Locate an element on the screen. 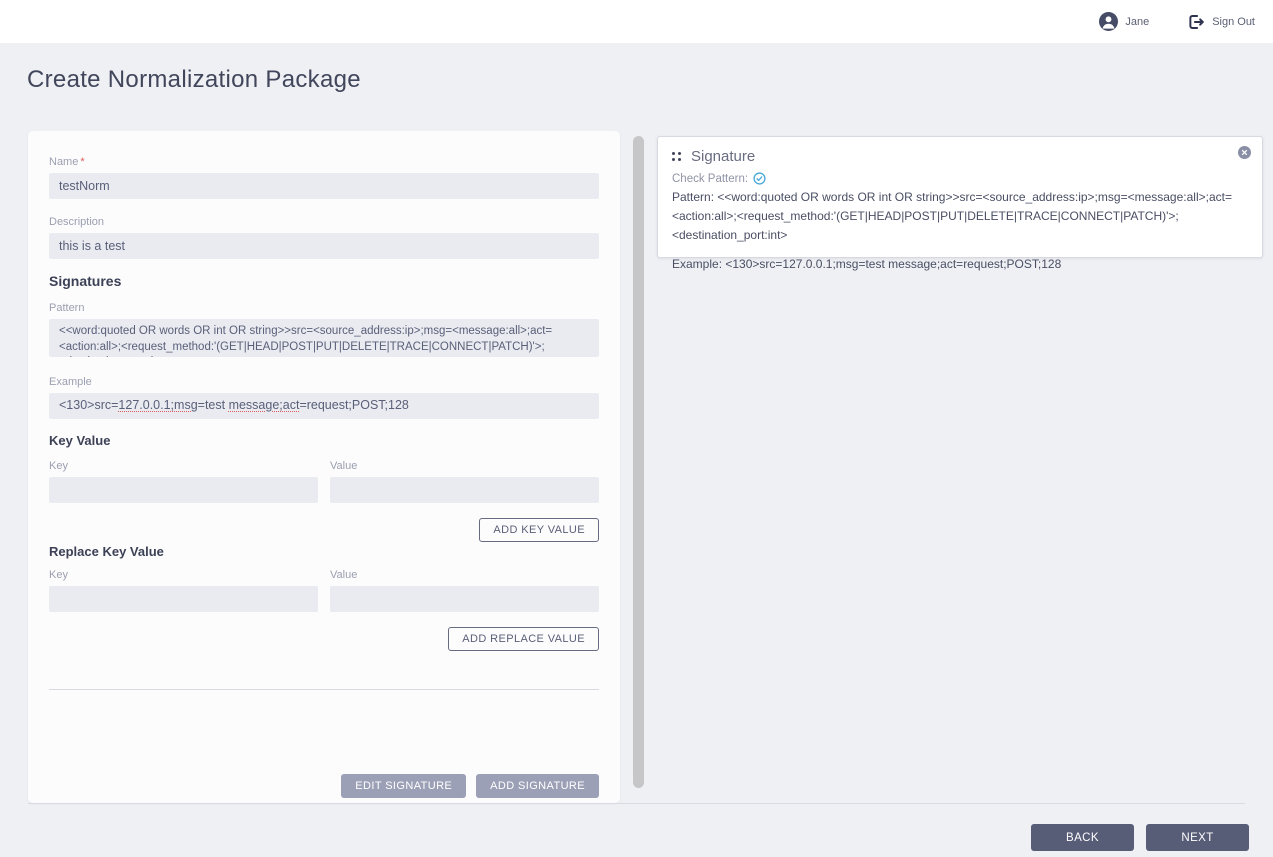  user-name: Jane is located at coordinates (1137, 21).